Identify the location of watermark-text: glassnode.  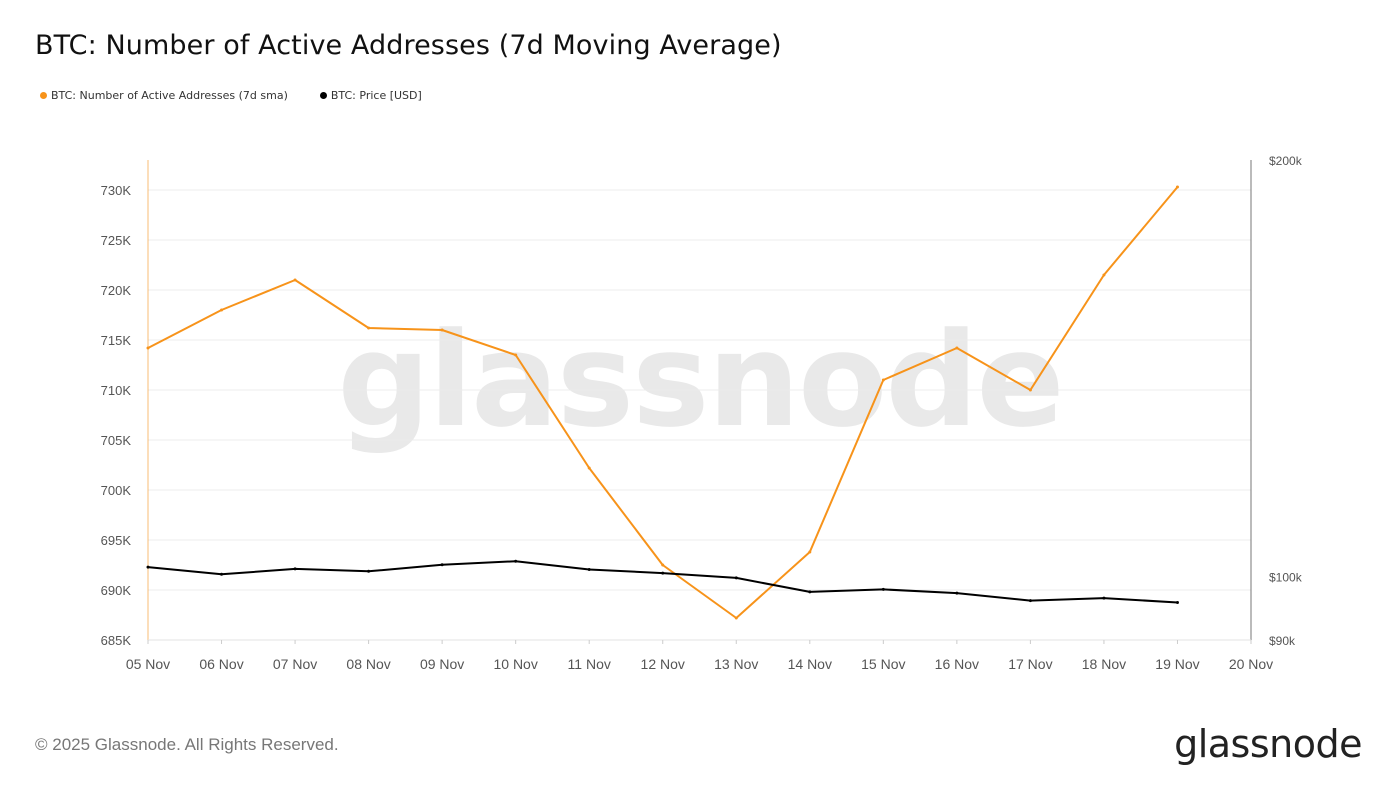
(699, 380).